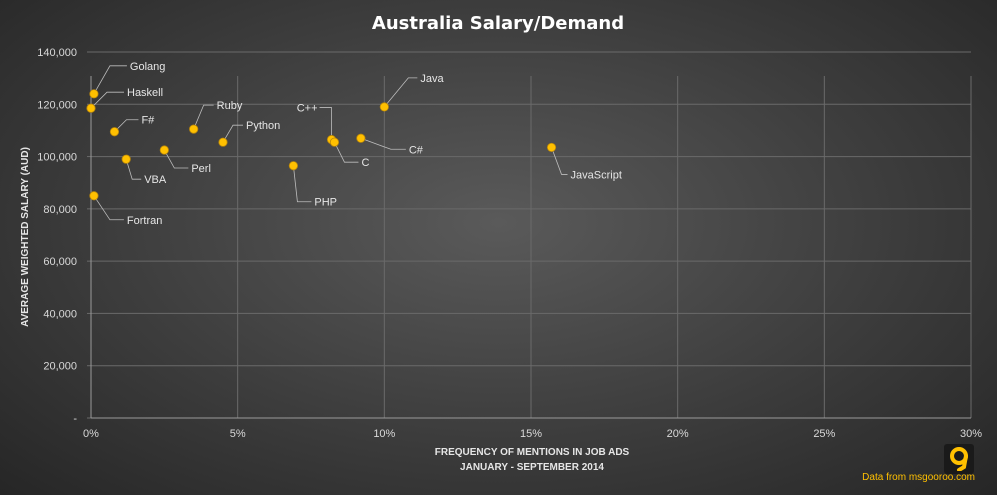 This screenshot has width=997, height=495. Describe the element at coordinates (263, 126) in the screenshot. I see `point-label: Python` at that location.